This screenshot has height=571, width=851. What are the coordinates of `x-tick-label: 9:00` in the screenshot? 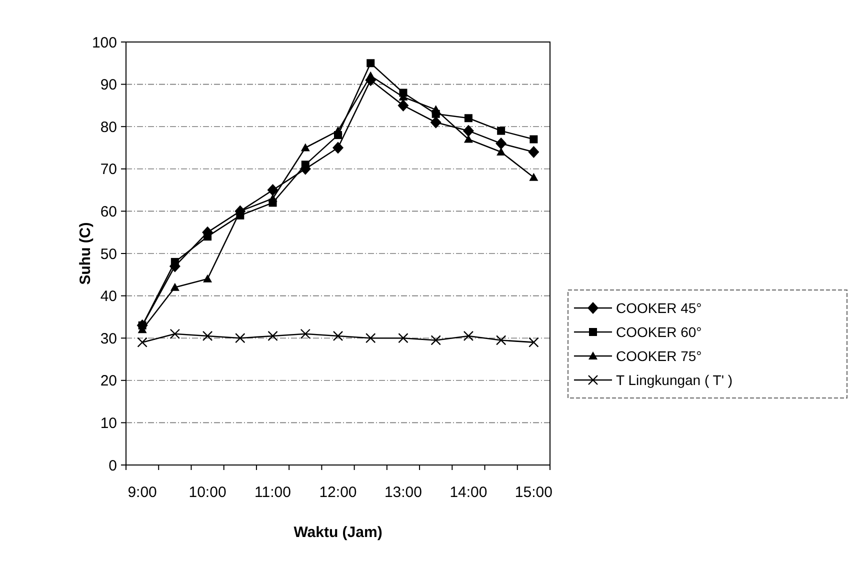 It's located at (142, 492).